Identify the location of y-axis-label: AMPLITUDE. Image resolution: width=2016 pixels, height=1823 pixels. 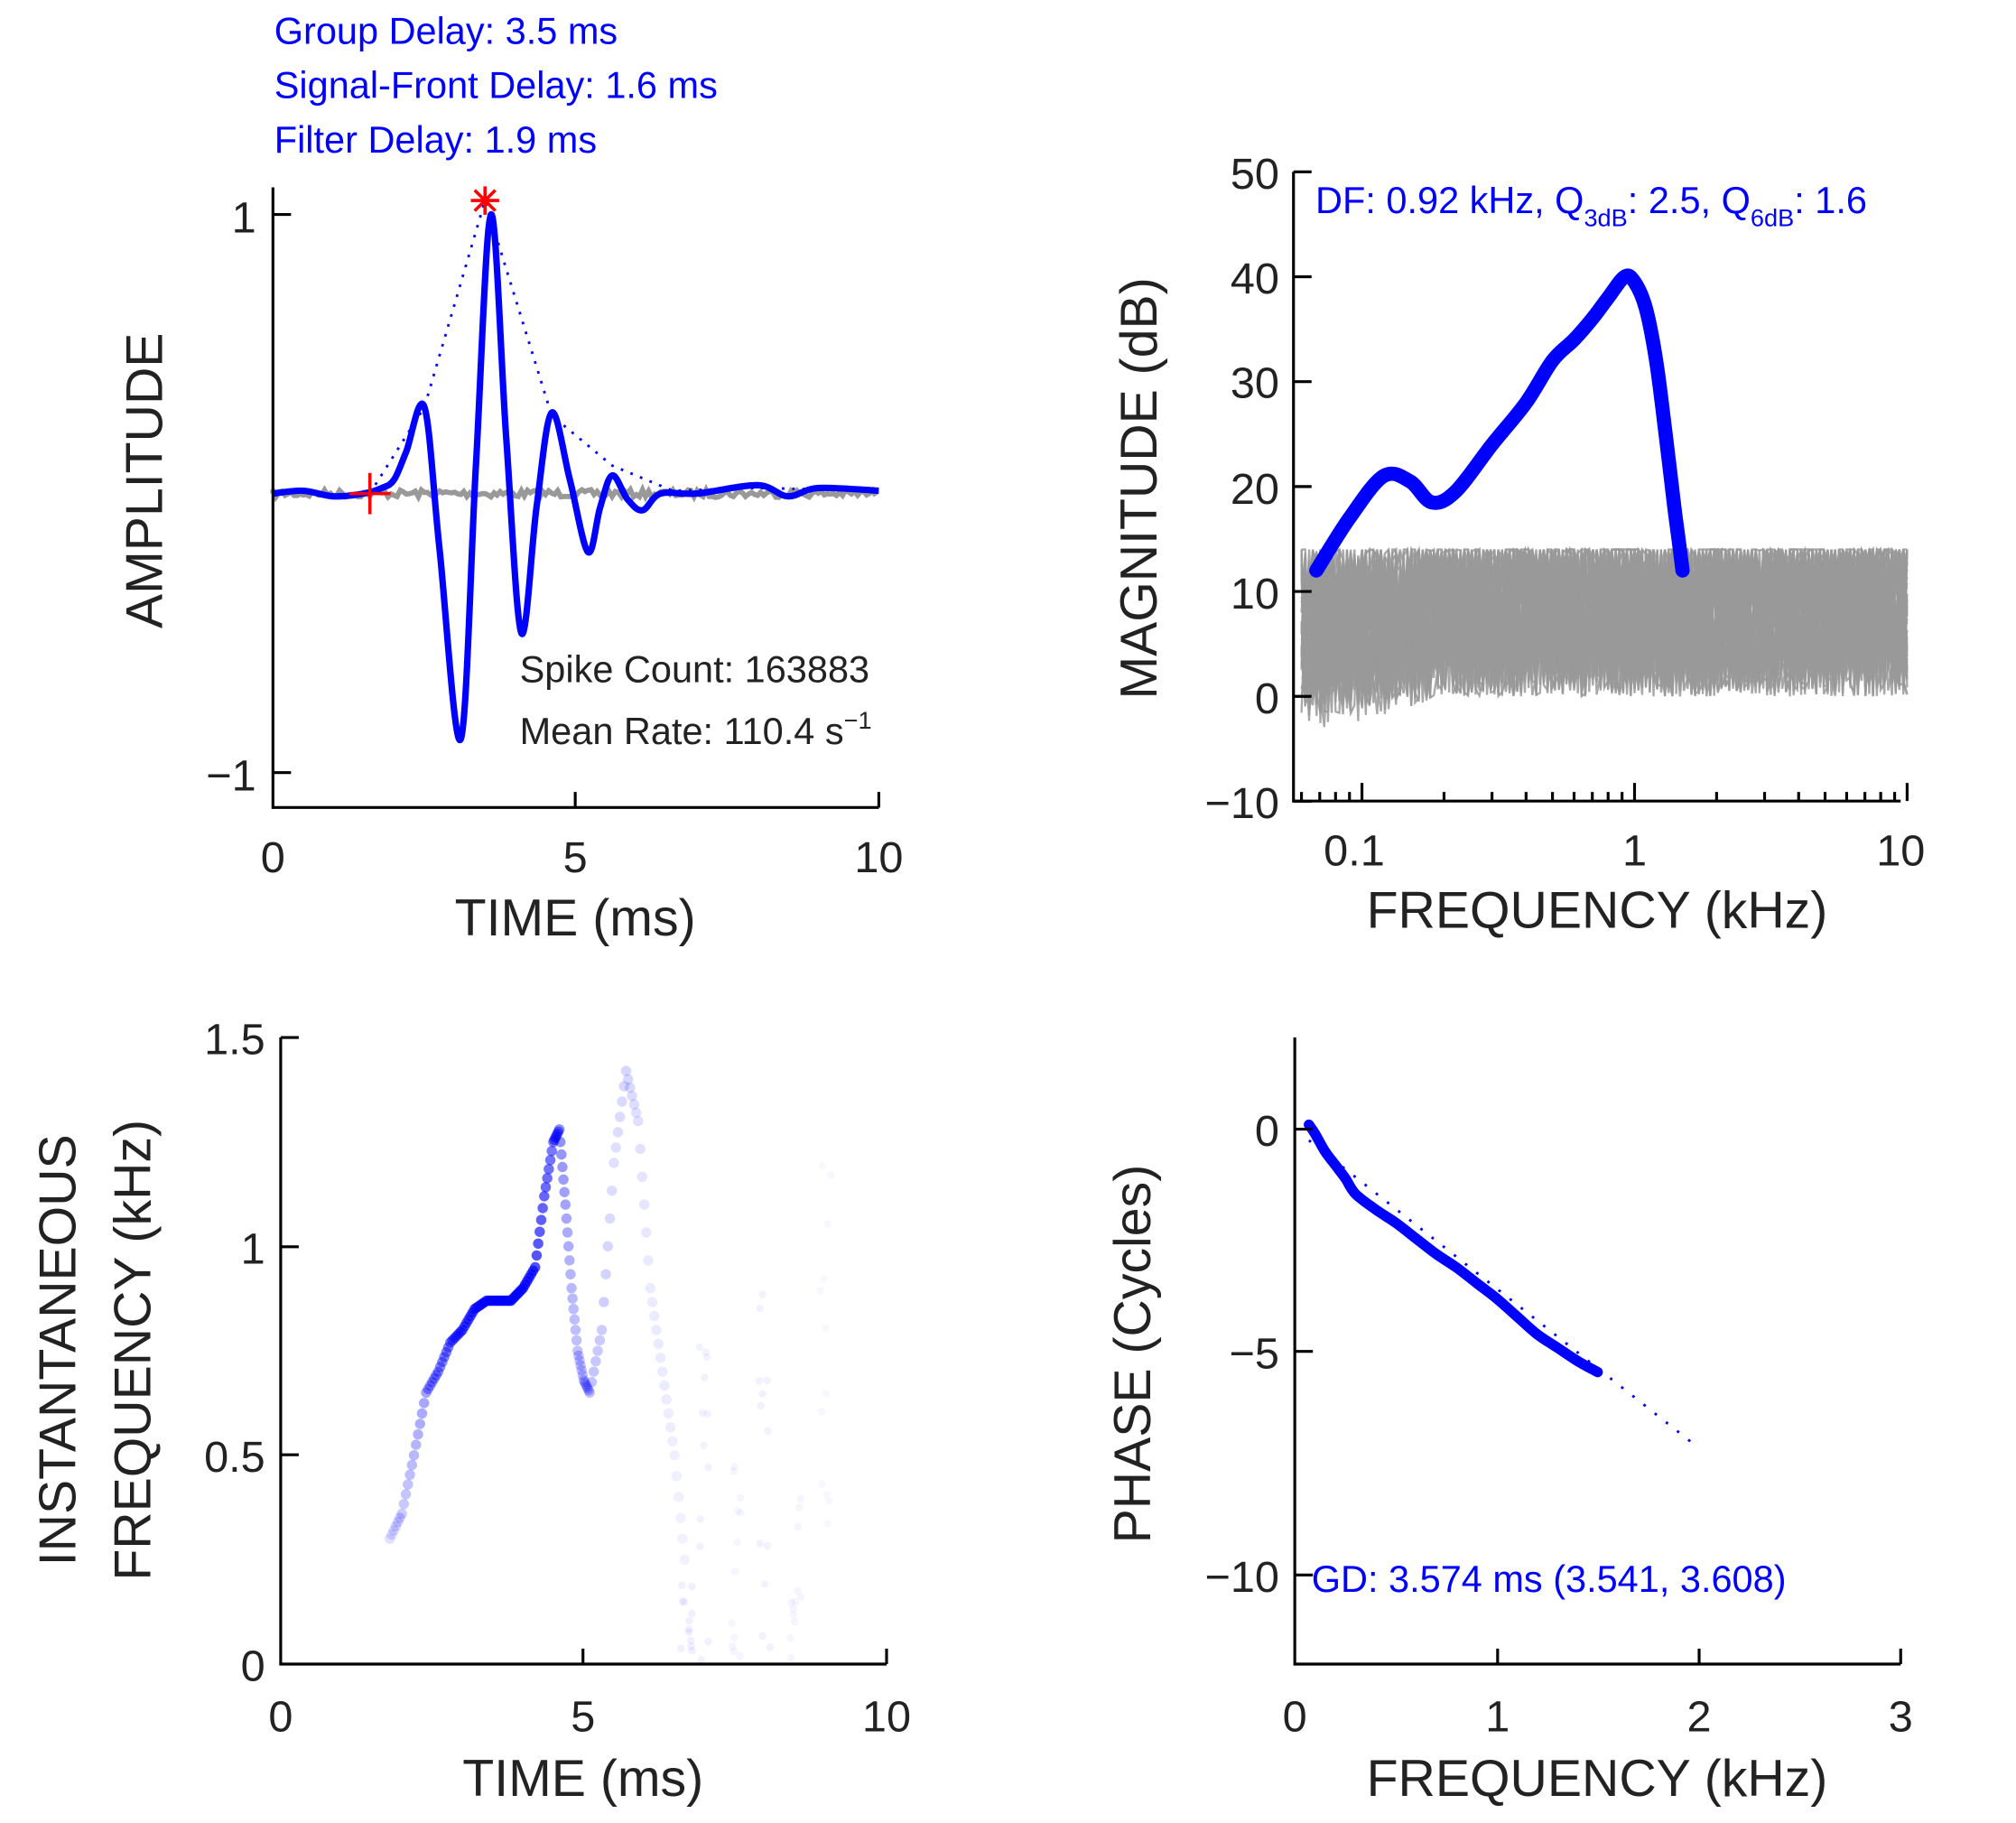
(144, 481).